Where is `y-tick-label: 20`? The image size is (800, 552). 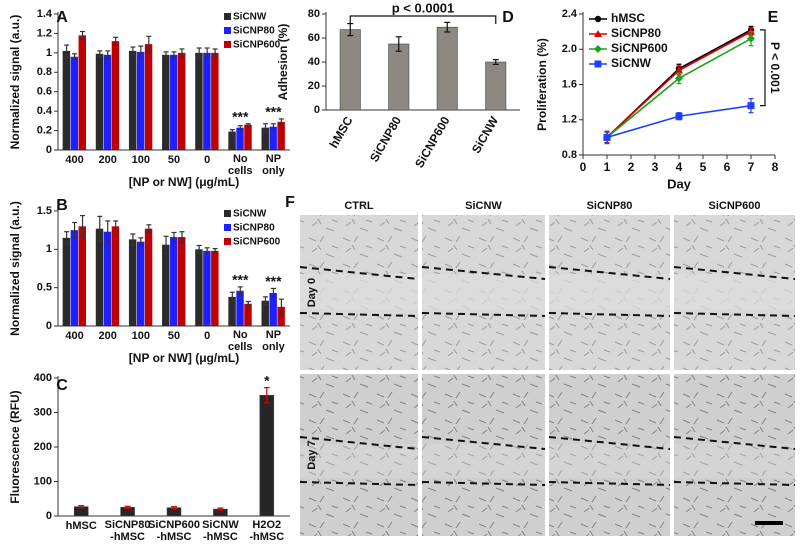
y-tick-label: 20 is located at coordinates (314, 86).